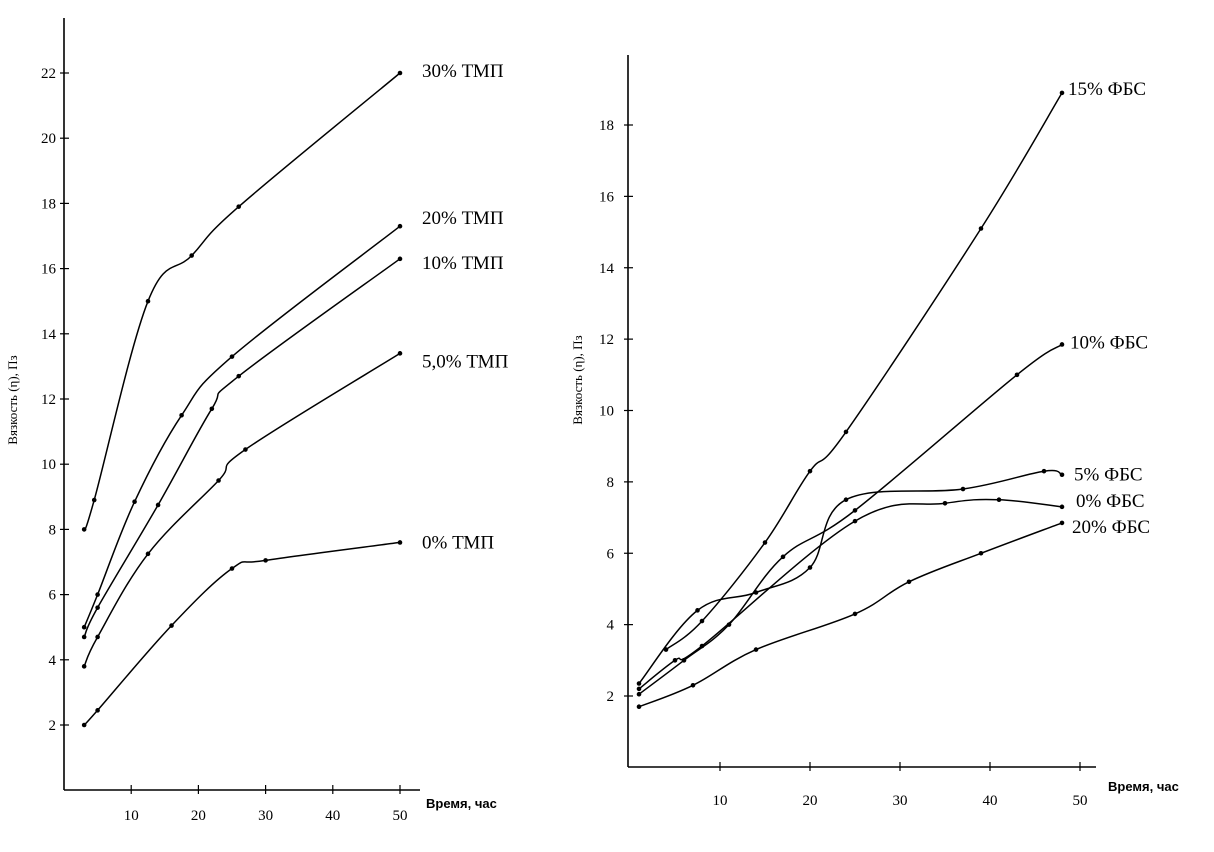 The image size is (1214, 852). I want to click on series-label: 10% ТМП, so click(463, 263).